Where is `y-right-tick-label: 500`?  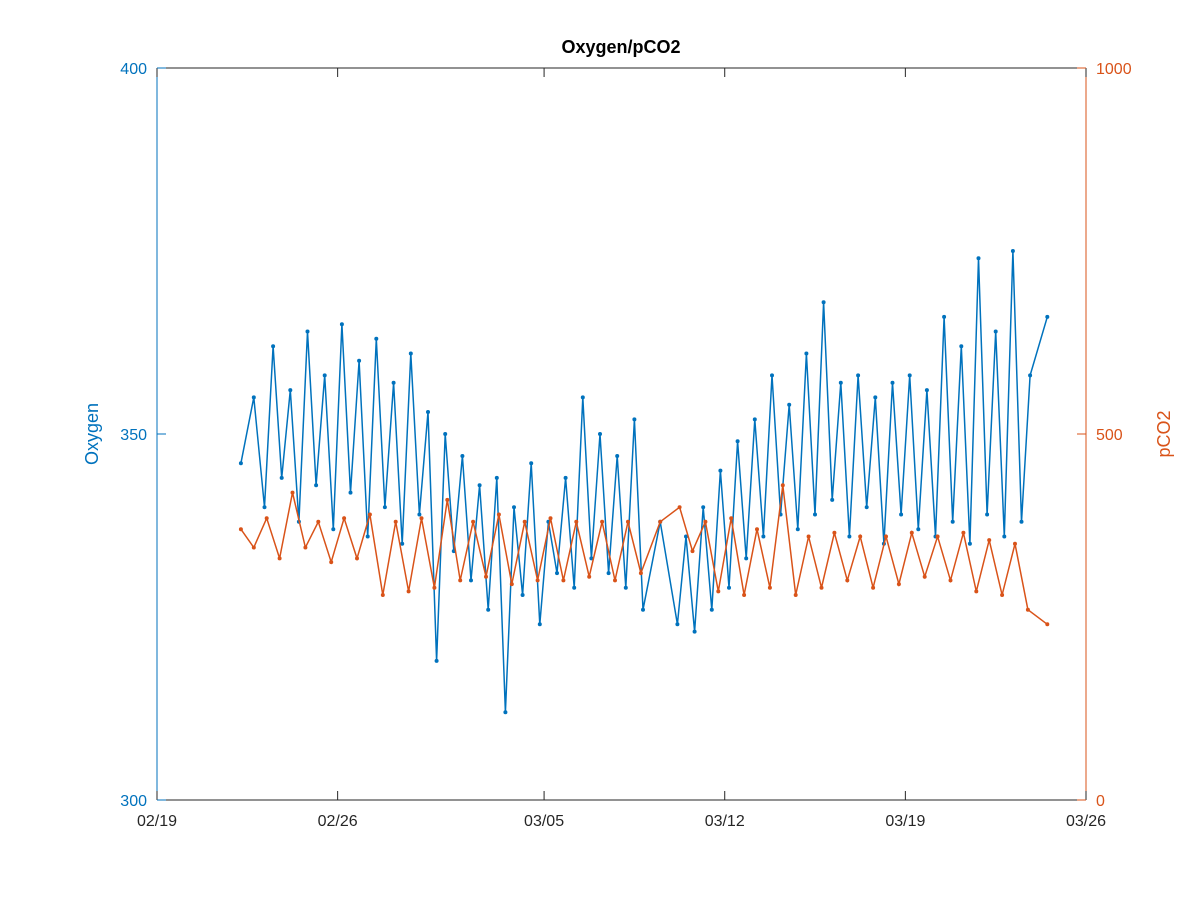
y-right-tick-label: 500 is located at coordinates (1109, 435).